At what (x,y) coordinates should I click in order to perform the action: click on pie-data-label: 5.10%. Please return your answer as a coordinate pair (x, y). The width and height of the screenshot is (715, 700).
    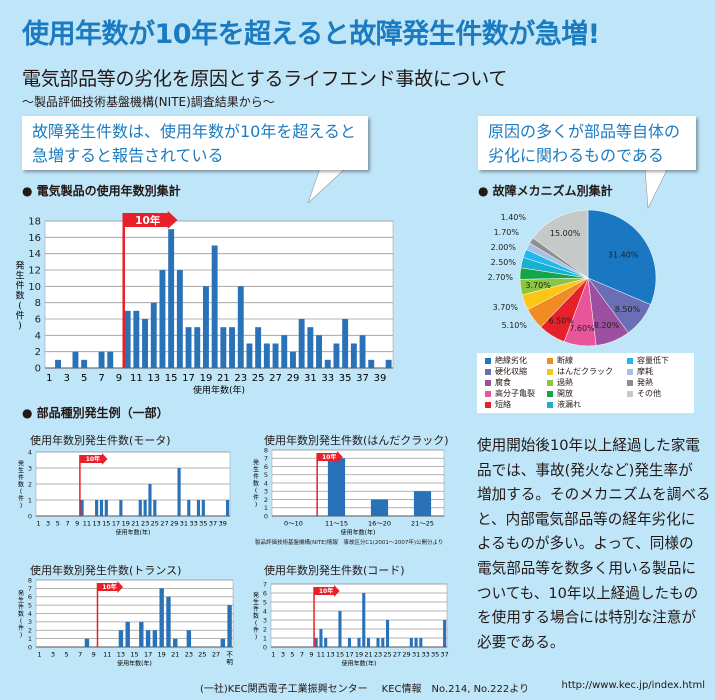
    Looking at the image, I should click on (515, 325).